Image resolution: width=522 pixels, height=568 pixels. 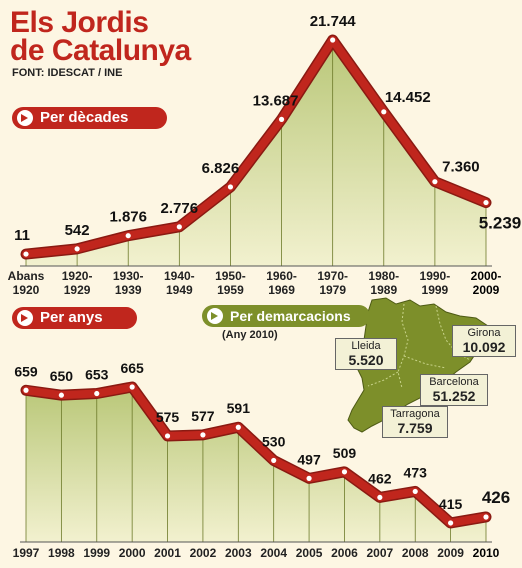 What do you see at coordinates (84, 117) in the screenshot?
I see `pill-per-decades-label: Per dècades` at bounding box center [84, 117].